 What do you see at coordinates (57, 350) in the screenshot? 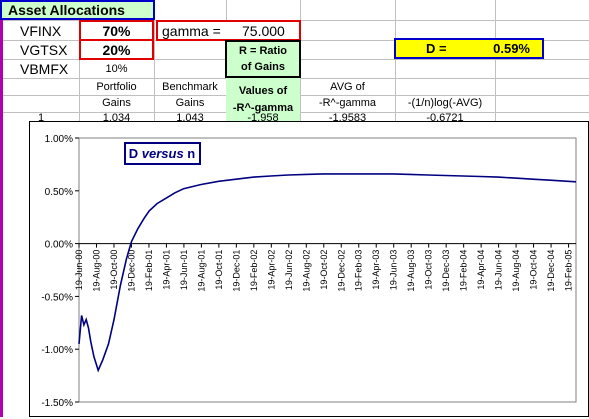
I see `y-tick-label: -1.00%` at bounding box center [57, 350].